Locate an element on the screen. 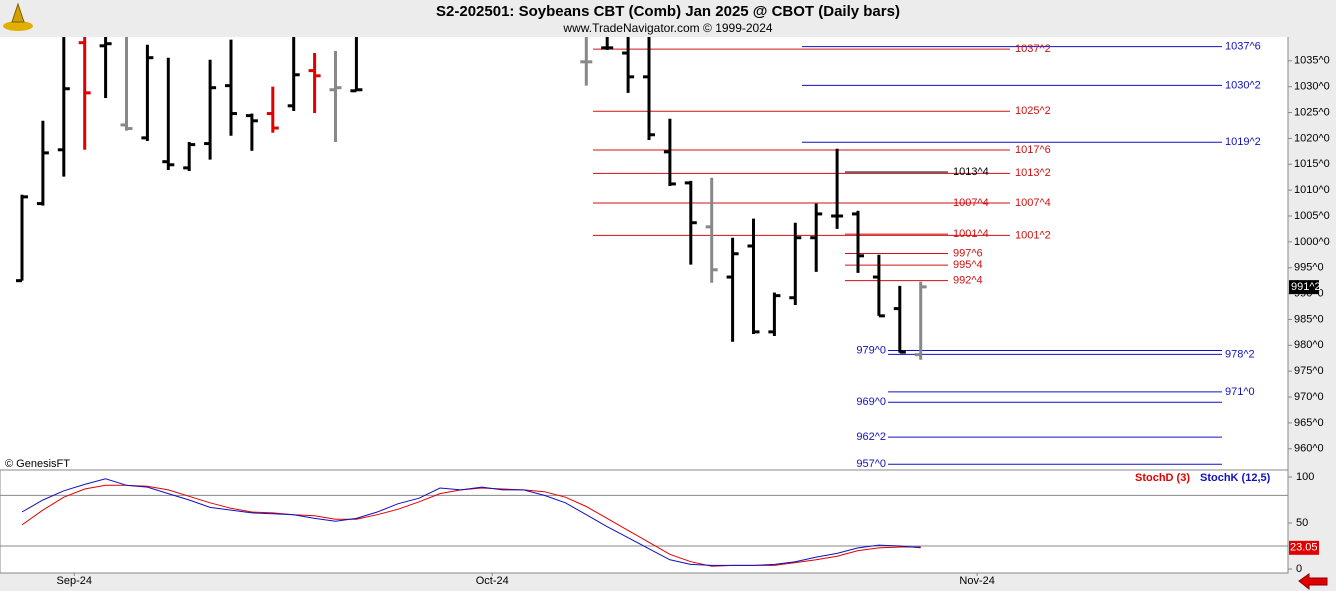 This screenshot has height=591, width=1336. level-label: 1001^4 is located at coordinates (971, 234).